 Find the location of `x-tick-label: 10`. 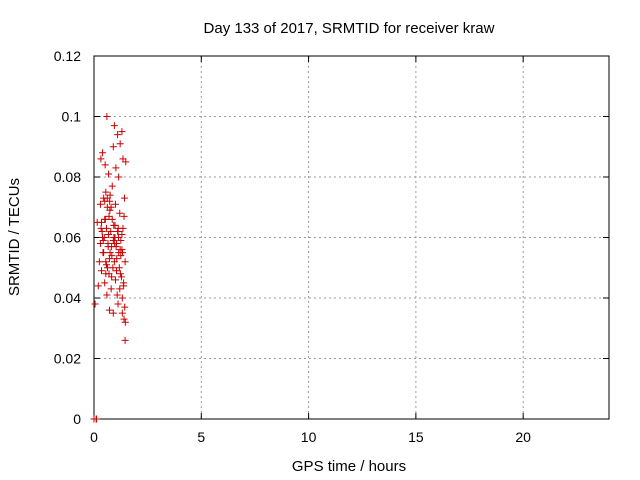

x-tick-label: 10 is located at coordinates (309, 437).